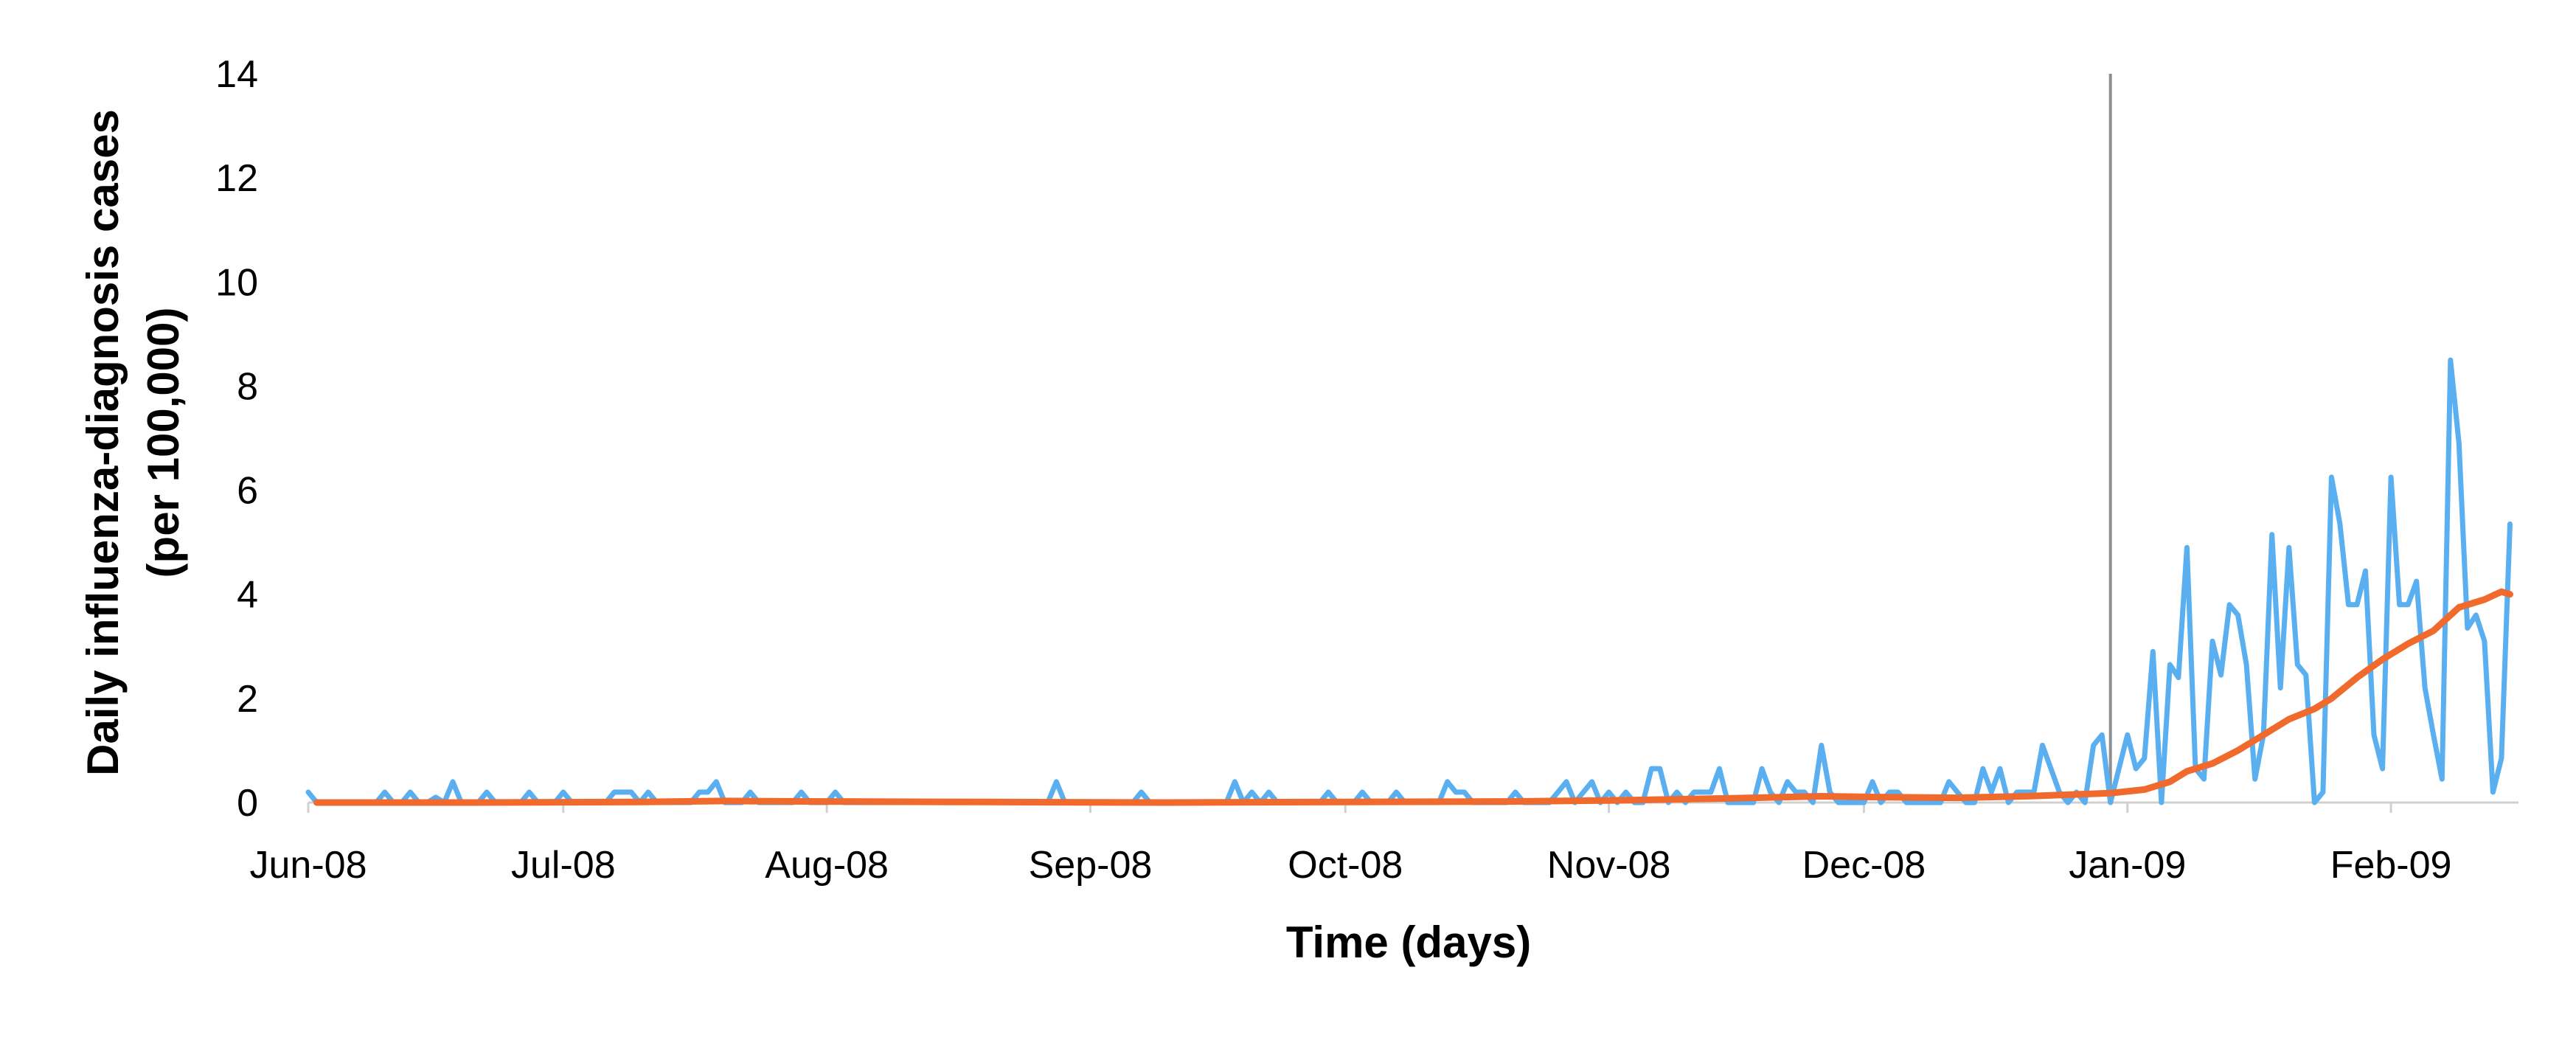 This screenshot has width=2576, height=1043. What do you see at coordinates (247, 386) in the screenshot?
I see `y-tick-label: 8` at bounding box center [247, 386].